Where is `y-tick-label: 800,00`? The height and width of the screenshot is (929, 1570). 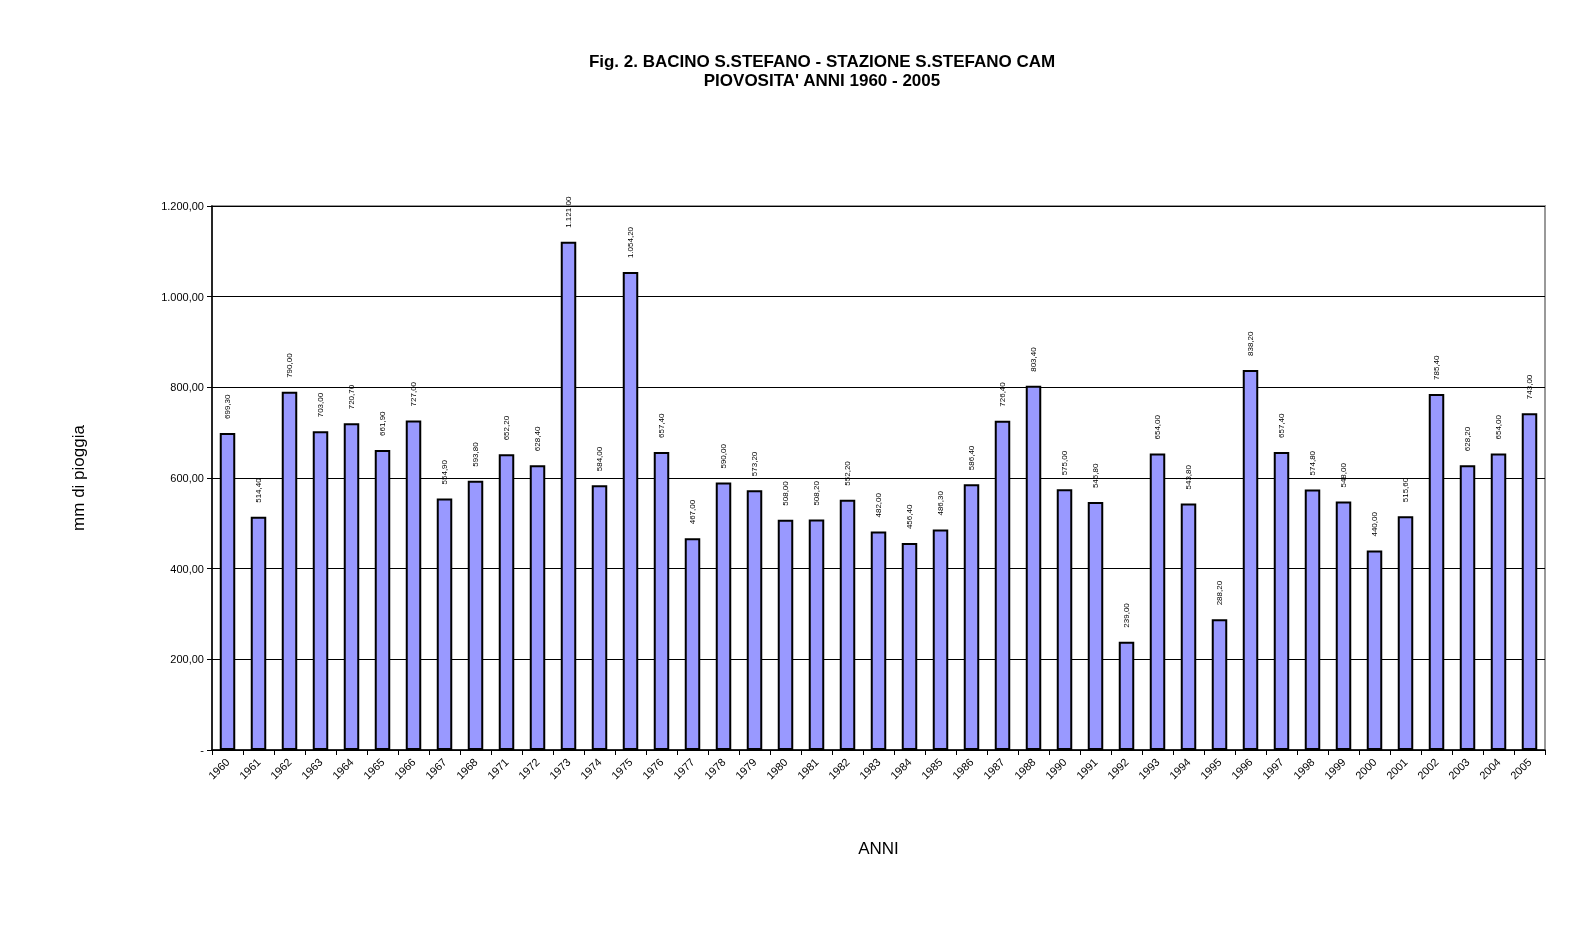
y-tick-label: 800,00 is located at coordinates (187, 387).